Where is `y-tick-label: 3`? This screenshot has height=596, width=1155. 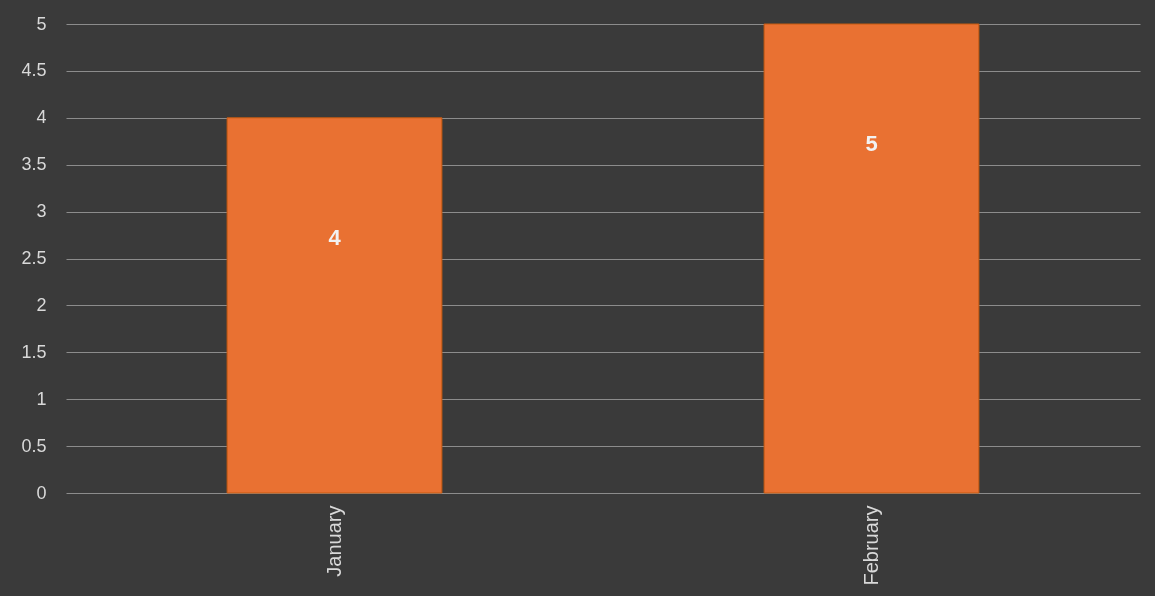
y-tick-label: 3 is located at coordinates (41, 211).